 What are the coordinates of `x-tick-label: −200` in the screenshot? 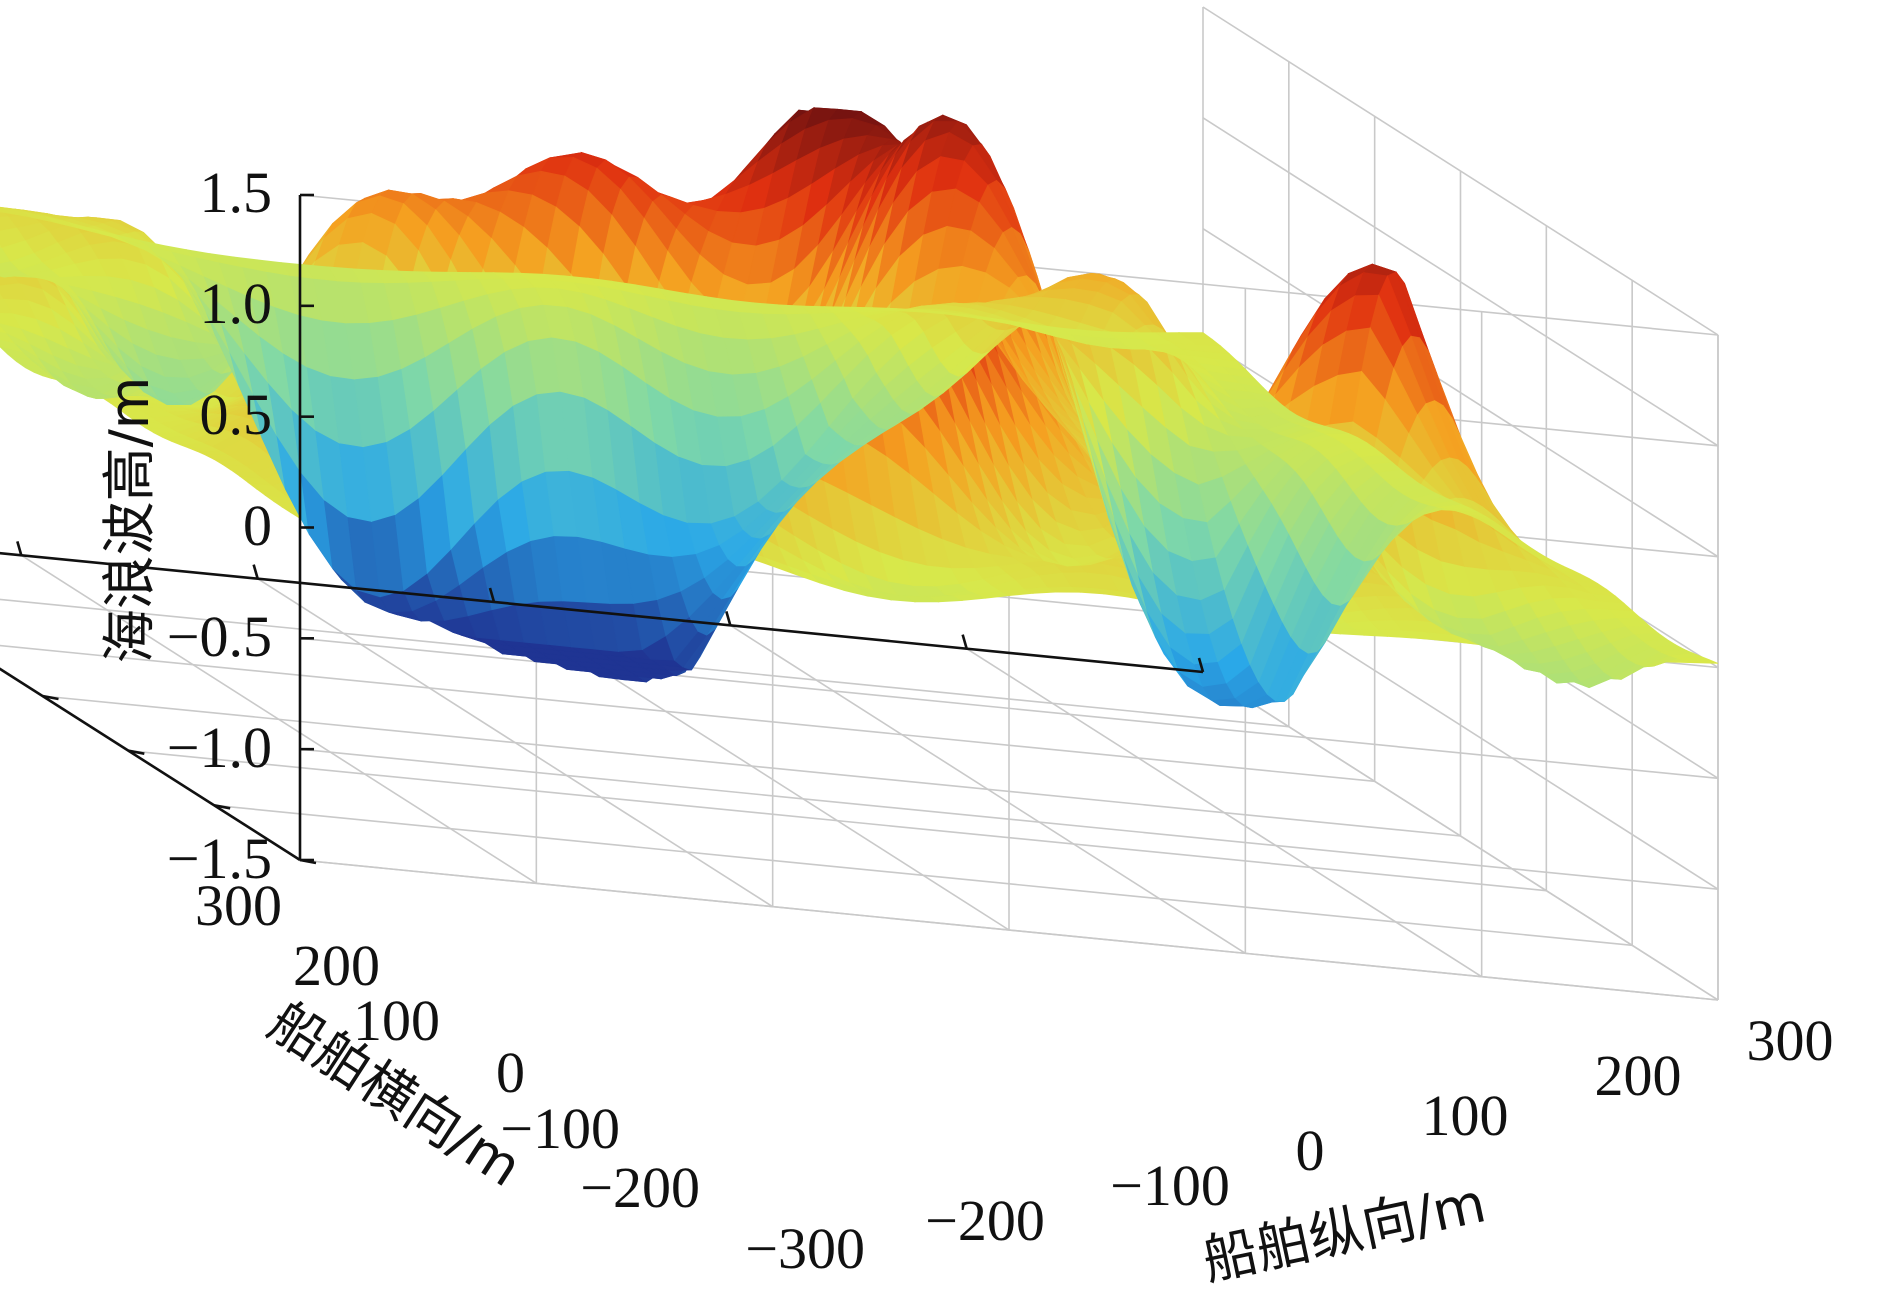 It's located at (985, 1220).